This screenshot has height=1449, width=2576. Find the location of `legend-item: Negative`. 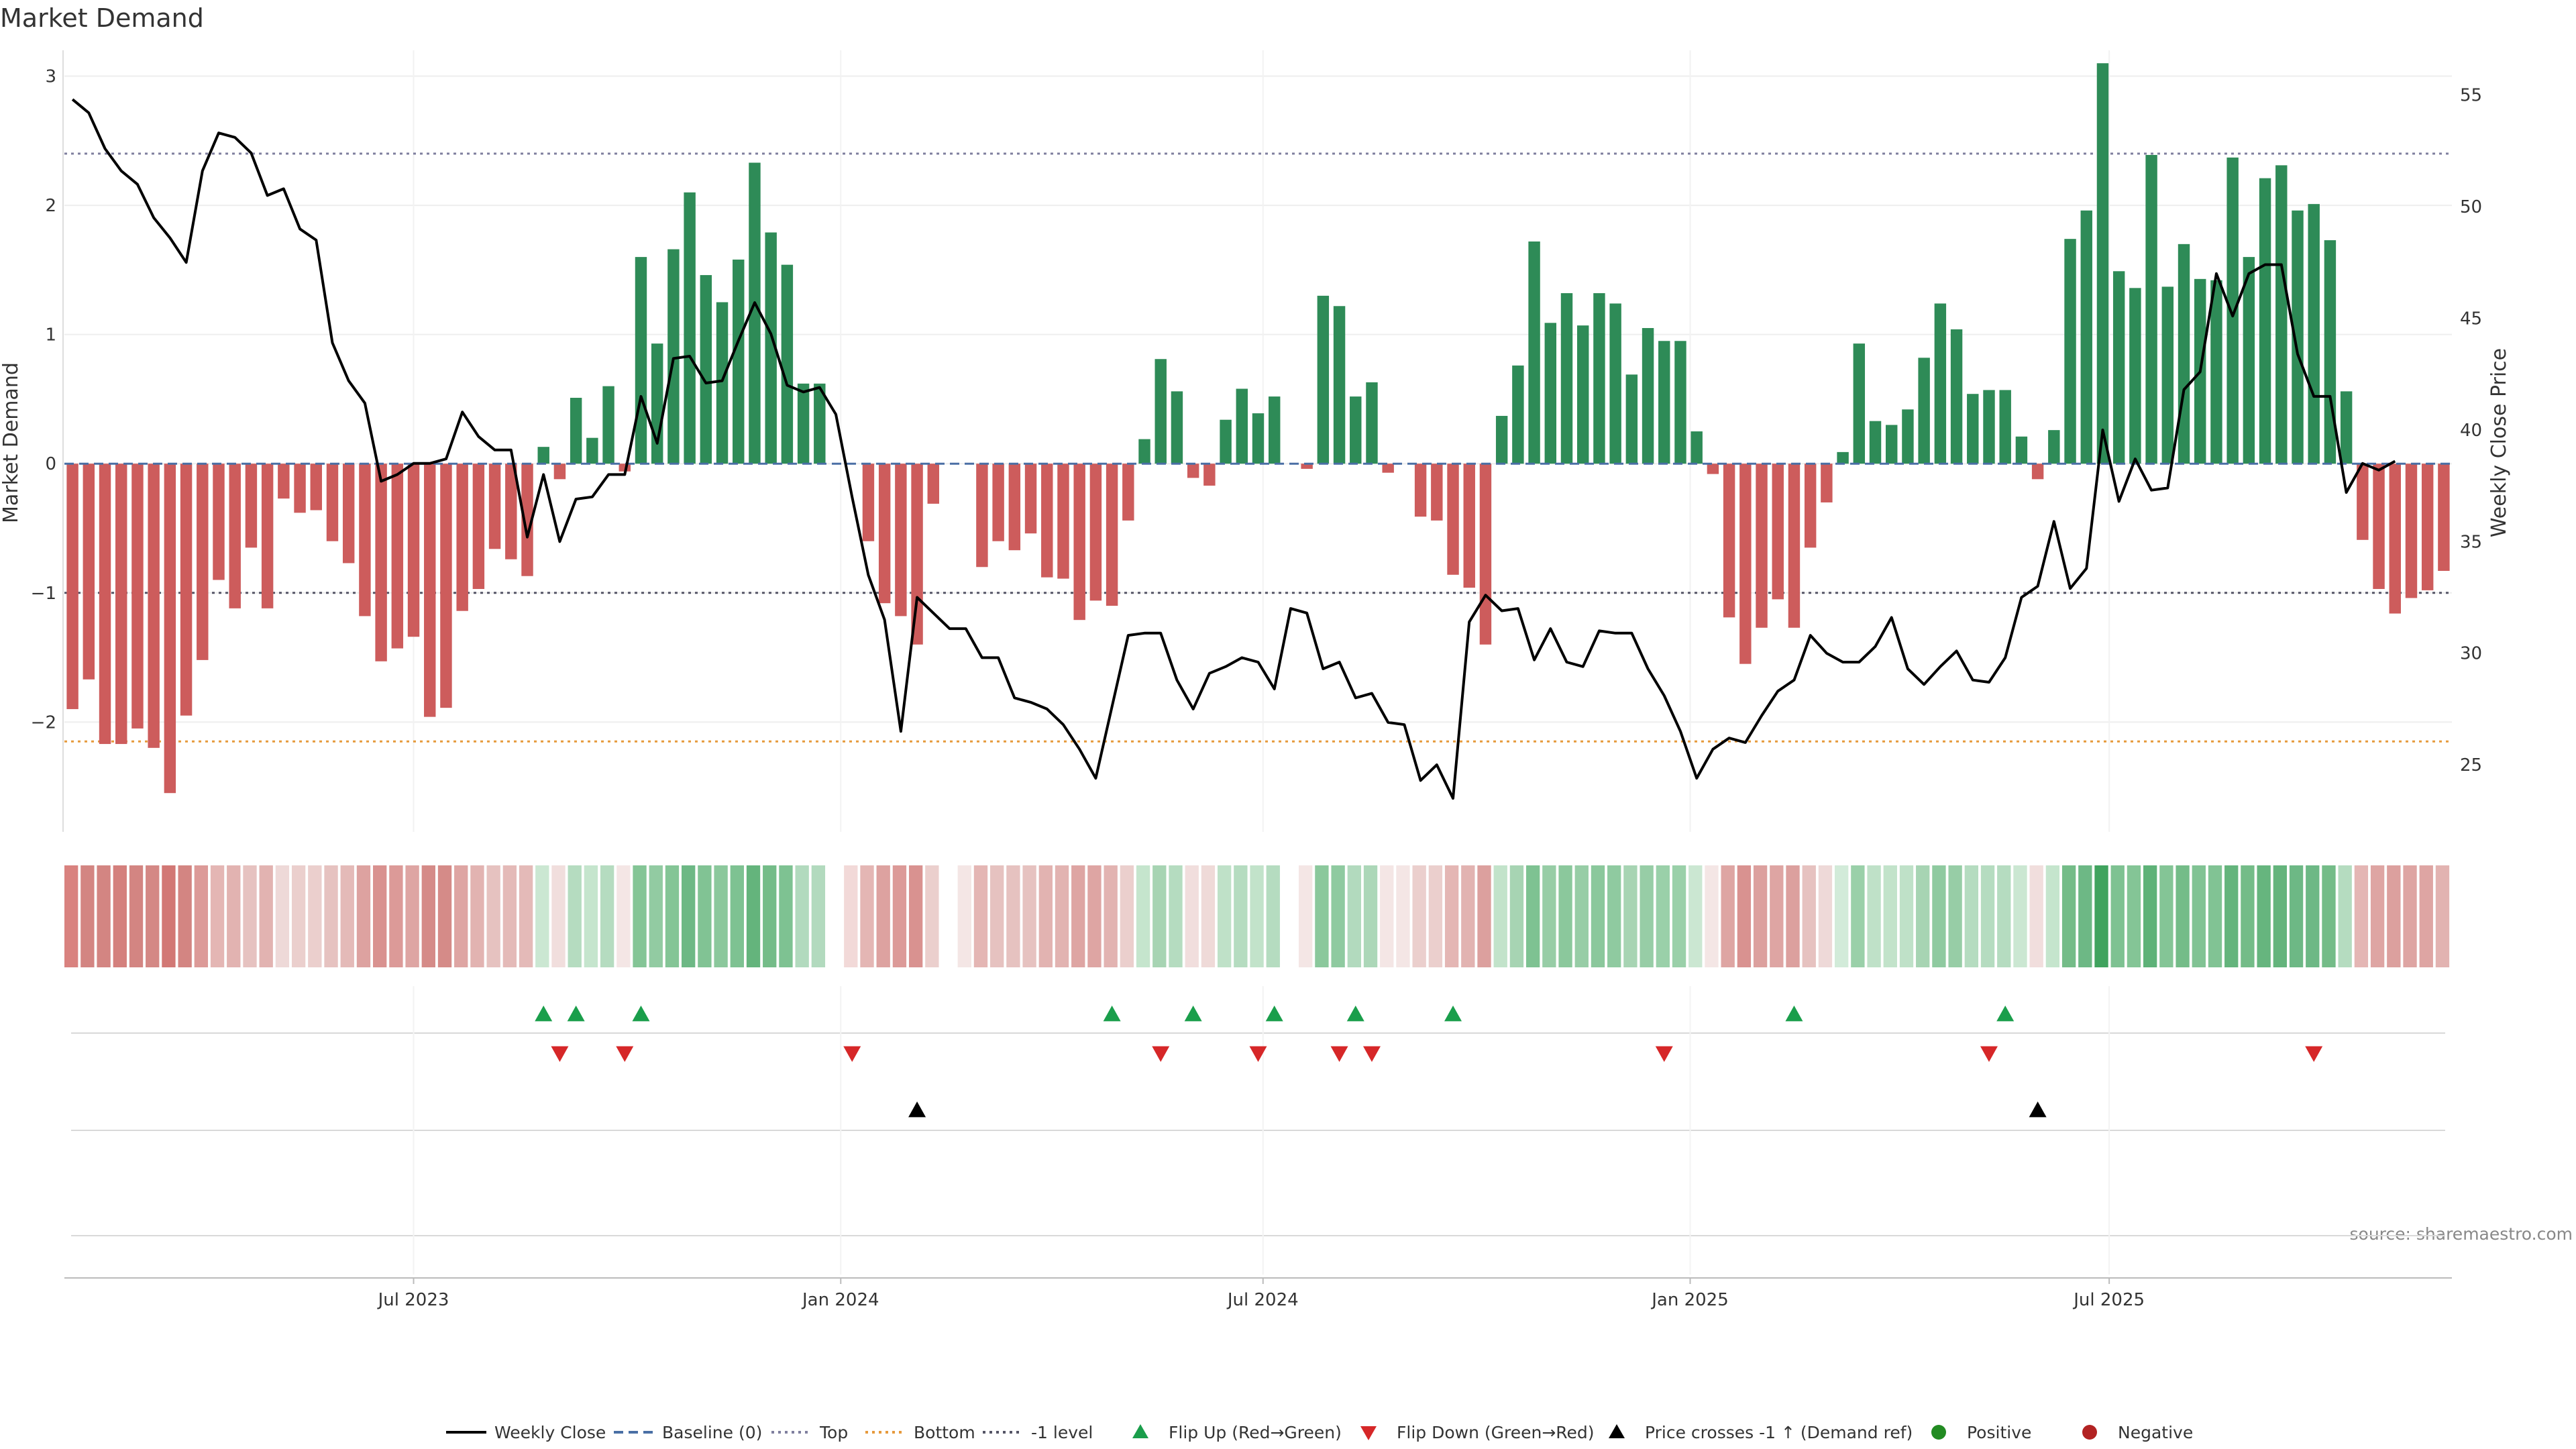

legend-item: Negative is located at coordinates (2137, 1432).